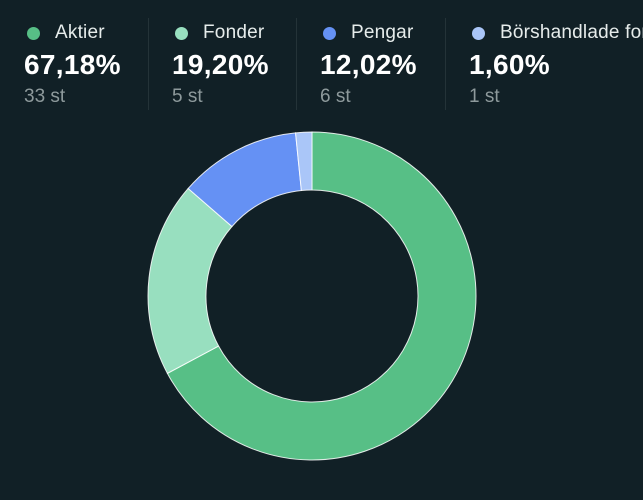 Image resolution: width=643 pixels, height=500 pixels. What do you see at coordinates (303, 161) in the screenshot?
I see `donut-slice-b-rshandlade-fonder` at bounding box center [303, 161].